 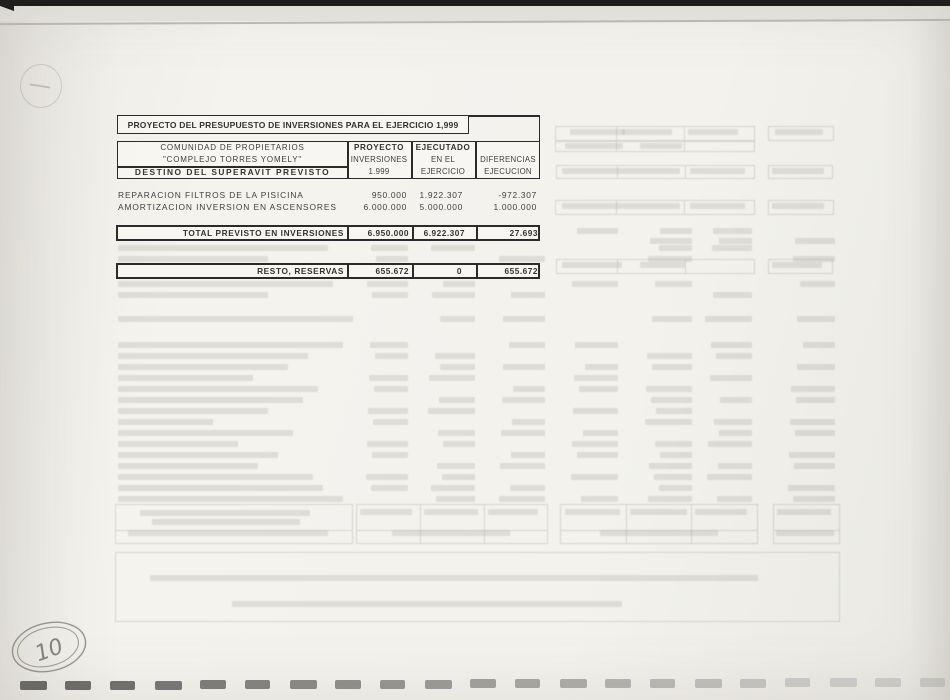 I want to click on column-header-proyecto: PROYECTO INVERSIONES 1.999, so click(x=379, y=159).